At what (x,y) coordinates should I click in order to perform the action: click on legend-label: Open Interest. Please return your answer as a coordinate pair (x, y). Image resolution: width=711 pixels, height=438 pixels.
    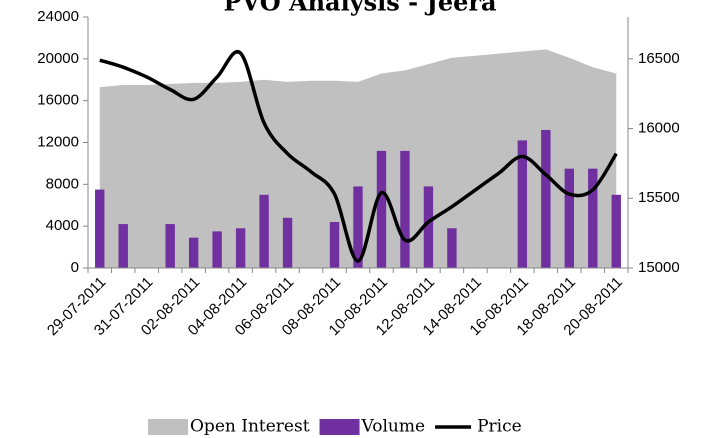
    Looking at the image, I should click on (250, 427).